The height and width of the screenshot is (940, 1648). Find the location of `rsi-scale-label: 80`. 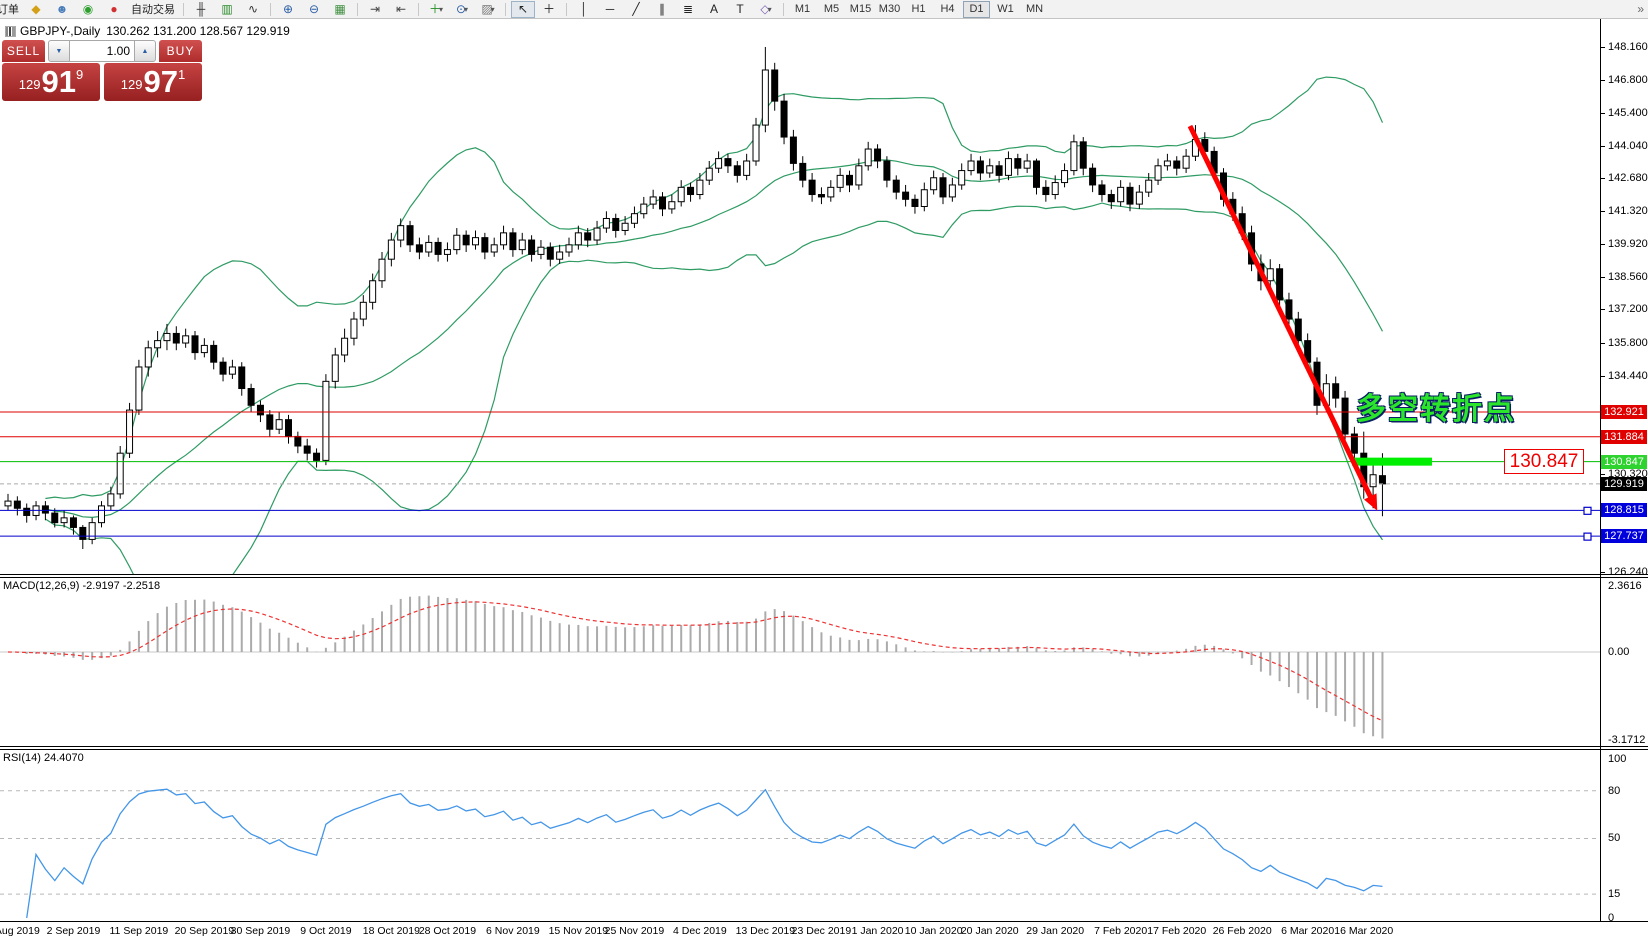

rsi-scale-label: 80 is located at coordinates (1614, 791).